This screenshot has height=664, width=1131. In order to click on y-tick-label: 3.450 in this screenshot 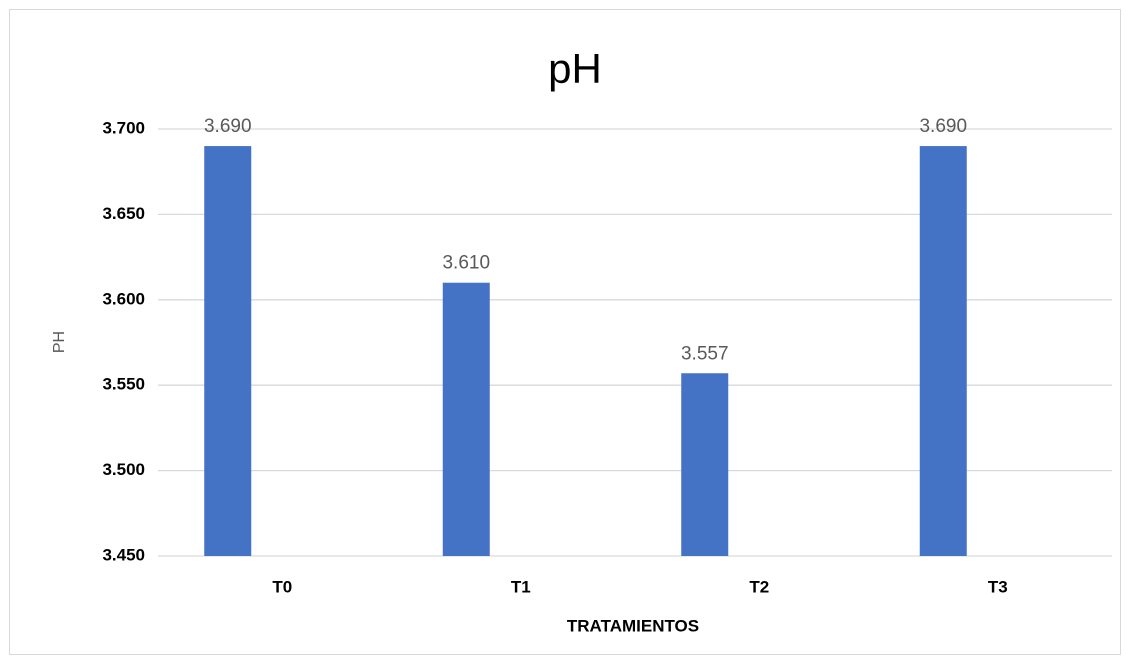, I will do `click(123, 554)`.